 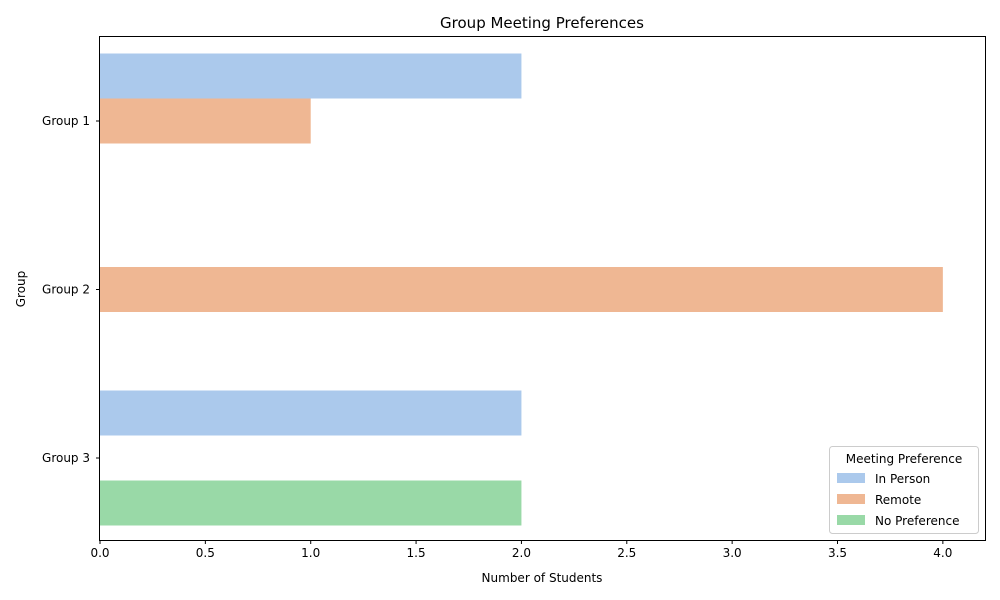 I want to click on legend-label: Remote, so click(x=898, y=500).